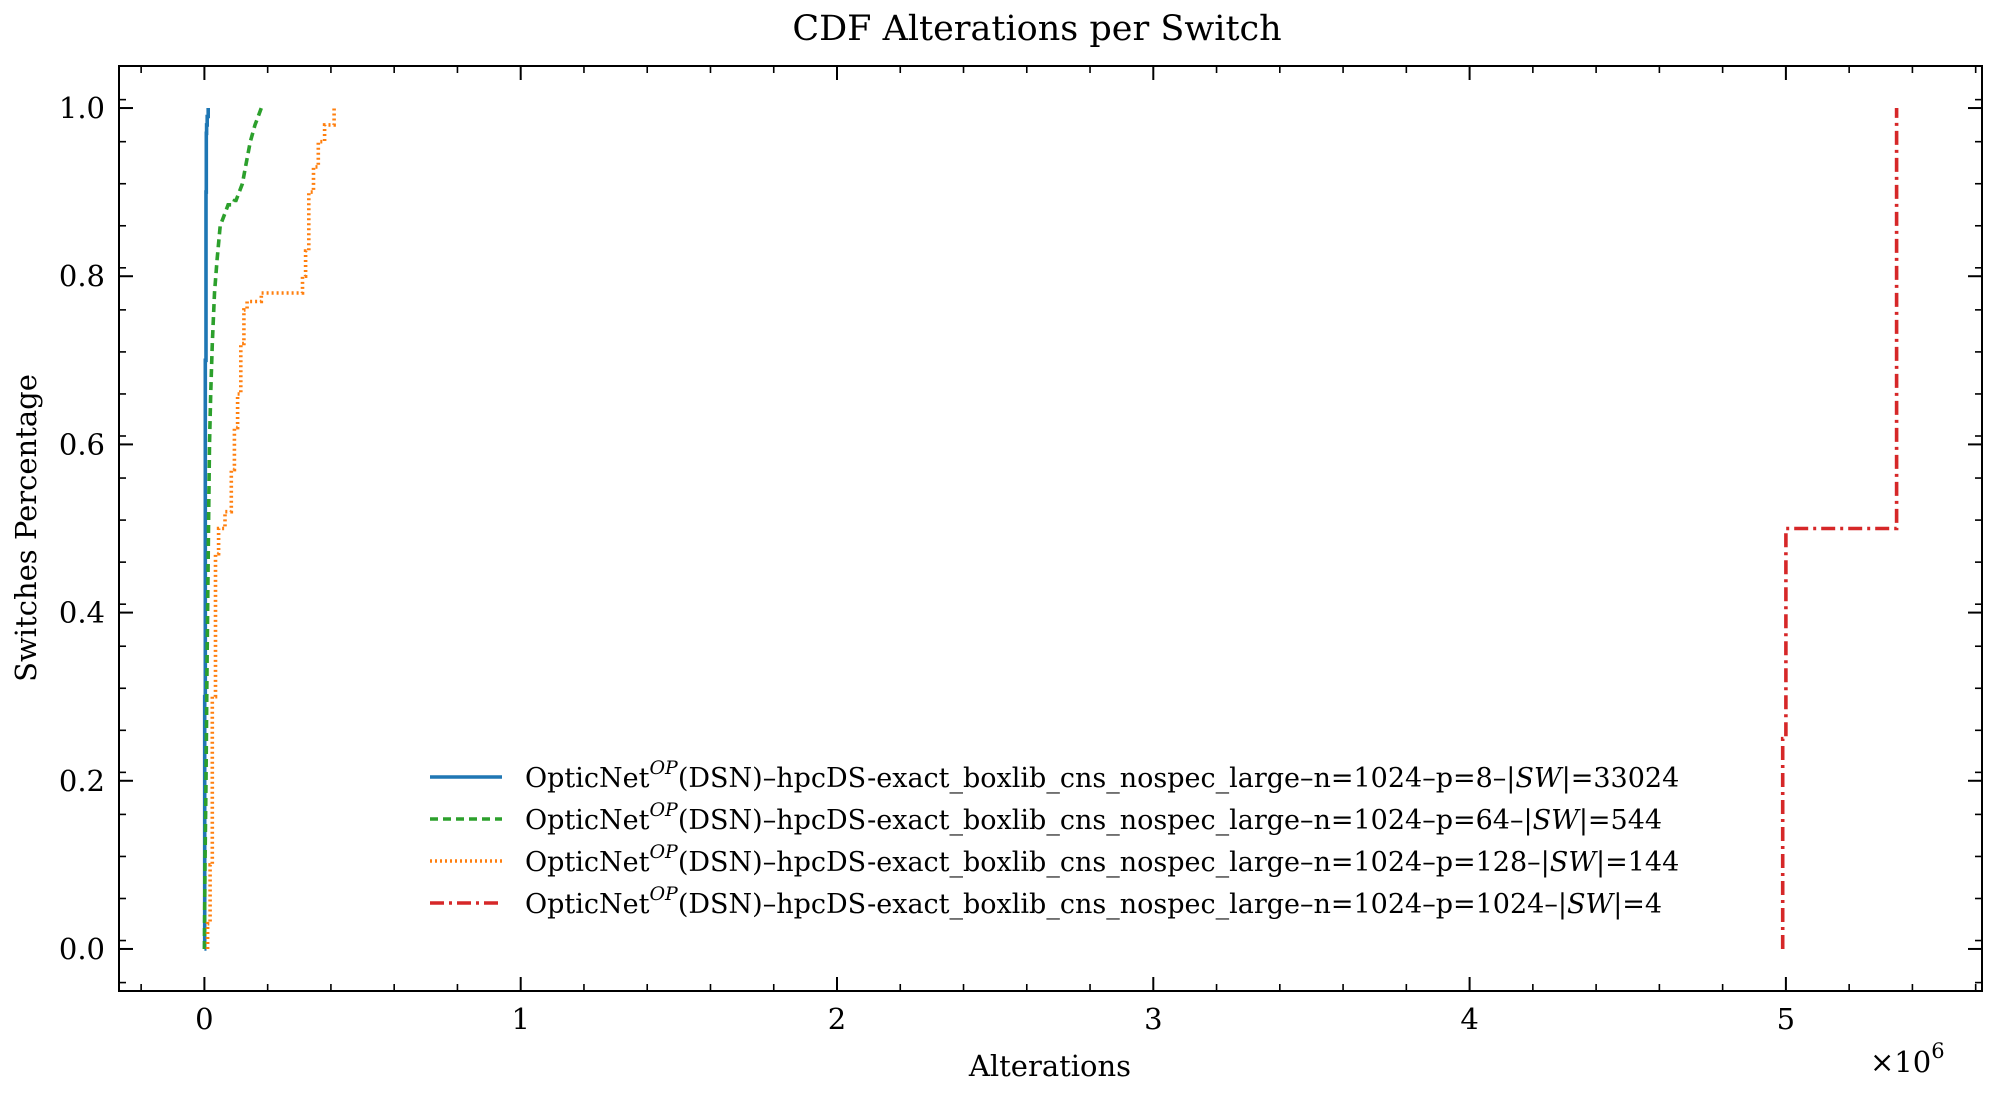  I want to click on y-tick-label: 0.6, so click(82, 444).